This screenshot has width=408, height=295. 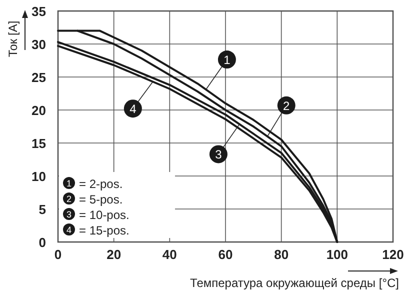 I want to click on annotation: 4, so click(x=133, y=109).